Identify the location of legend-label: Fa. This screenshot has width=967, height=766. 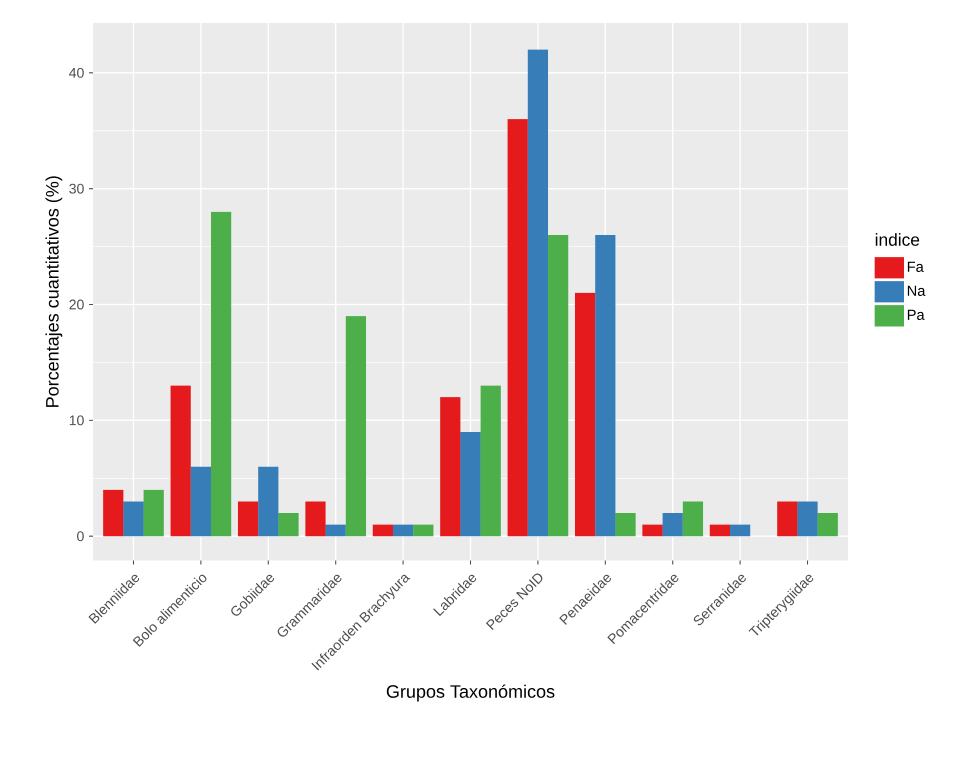
(916, 267).